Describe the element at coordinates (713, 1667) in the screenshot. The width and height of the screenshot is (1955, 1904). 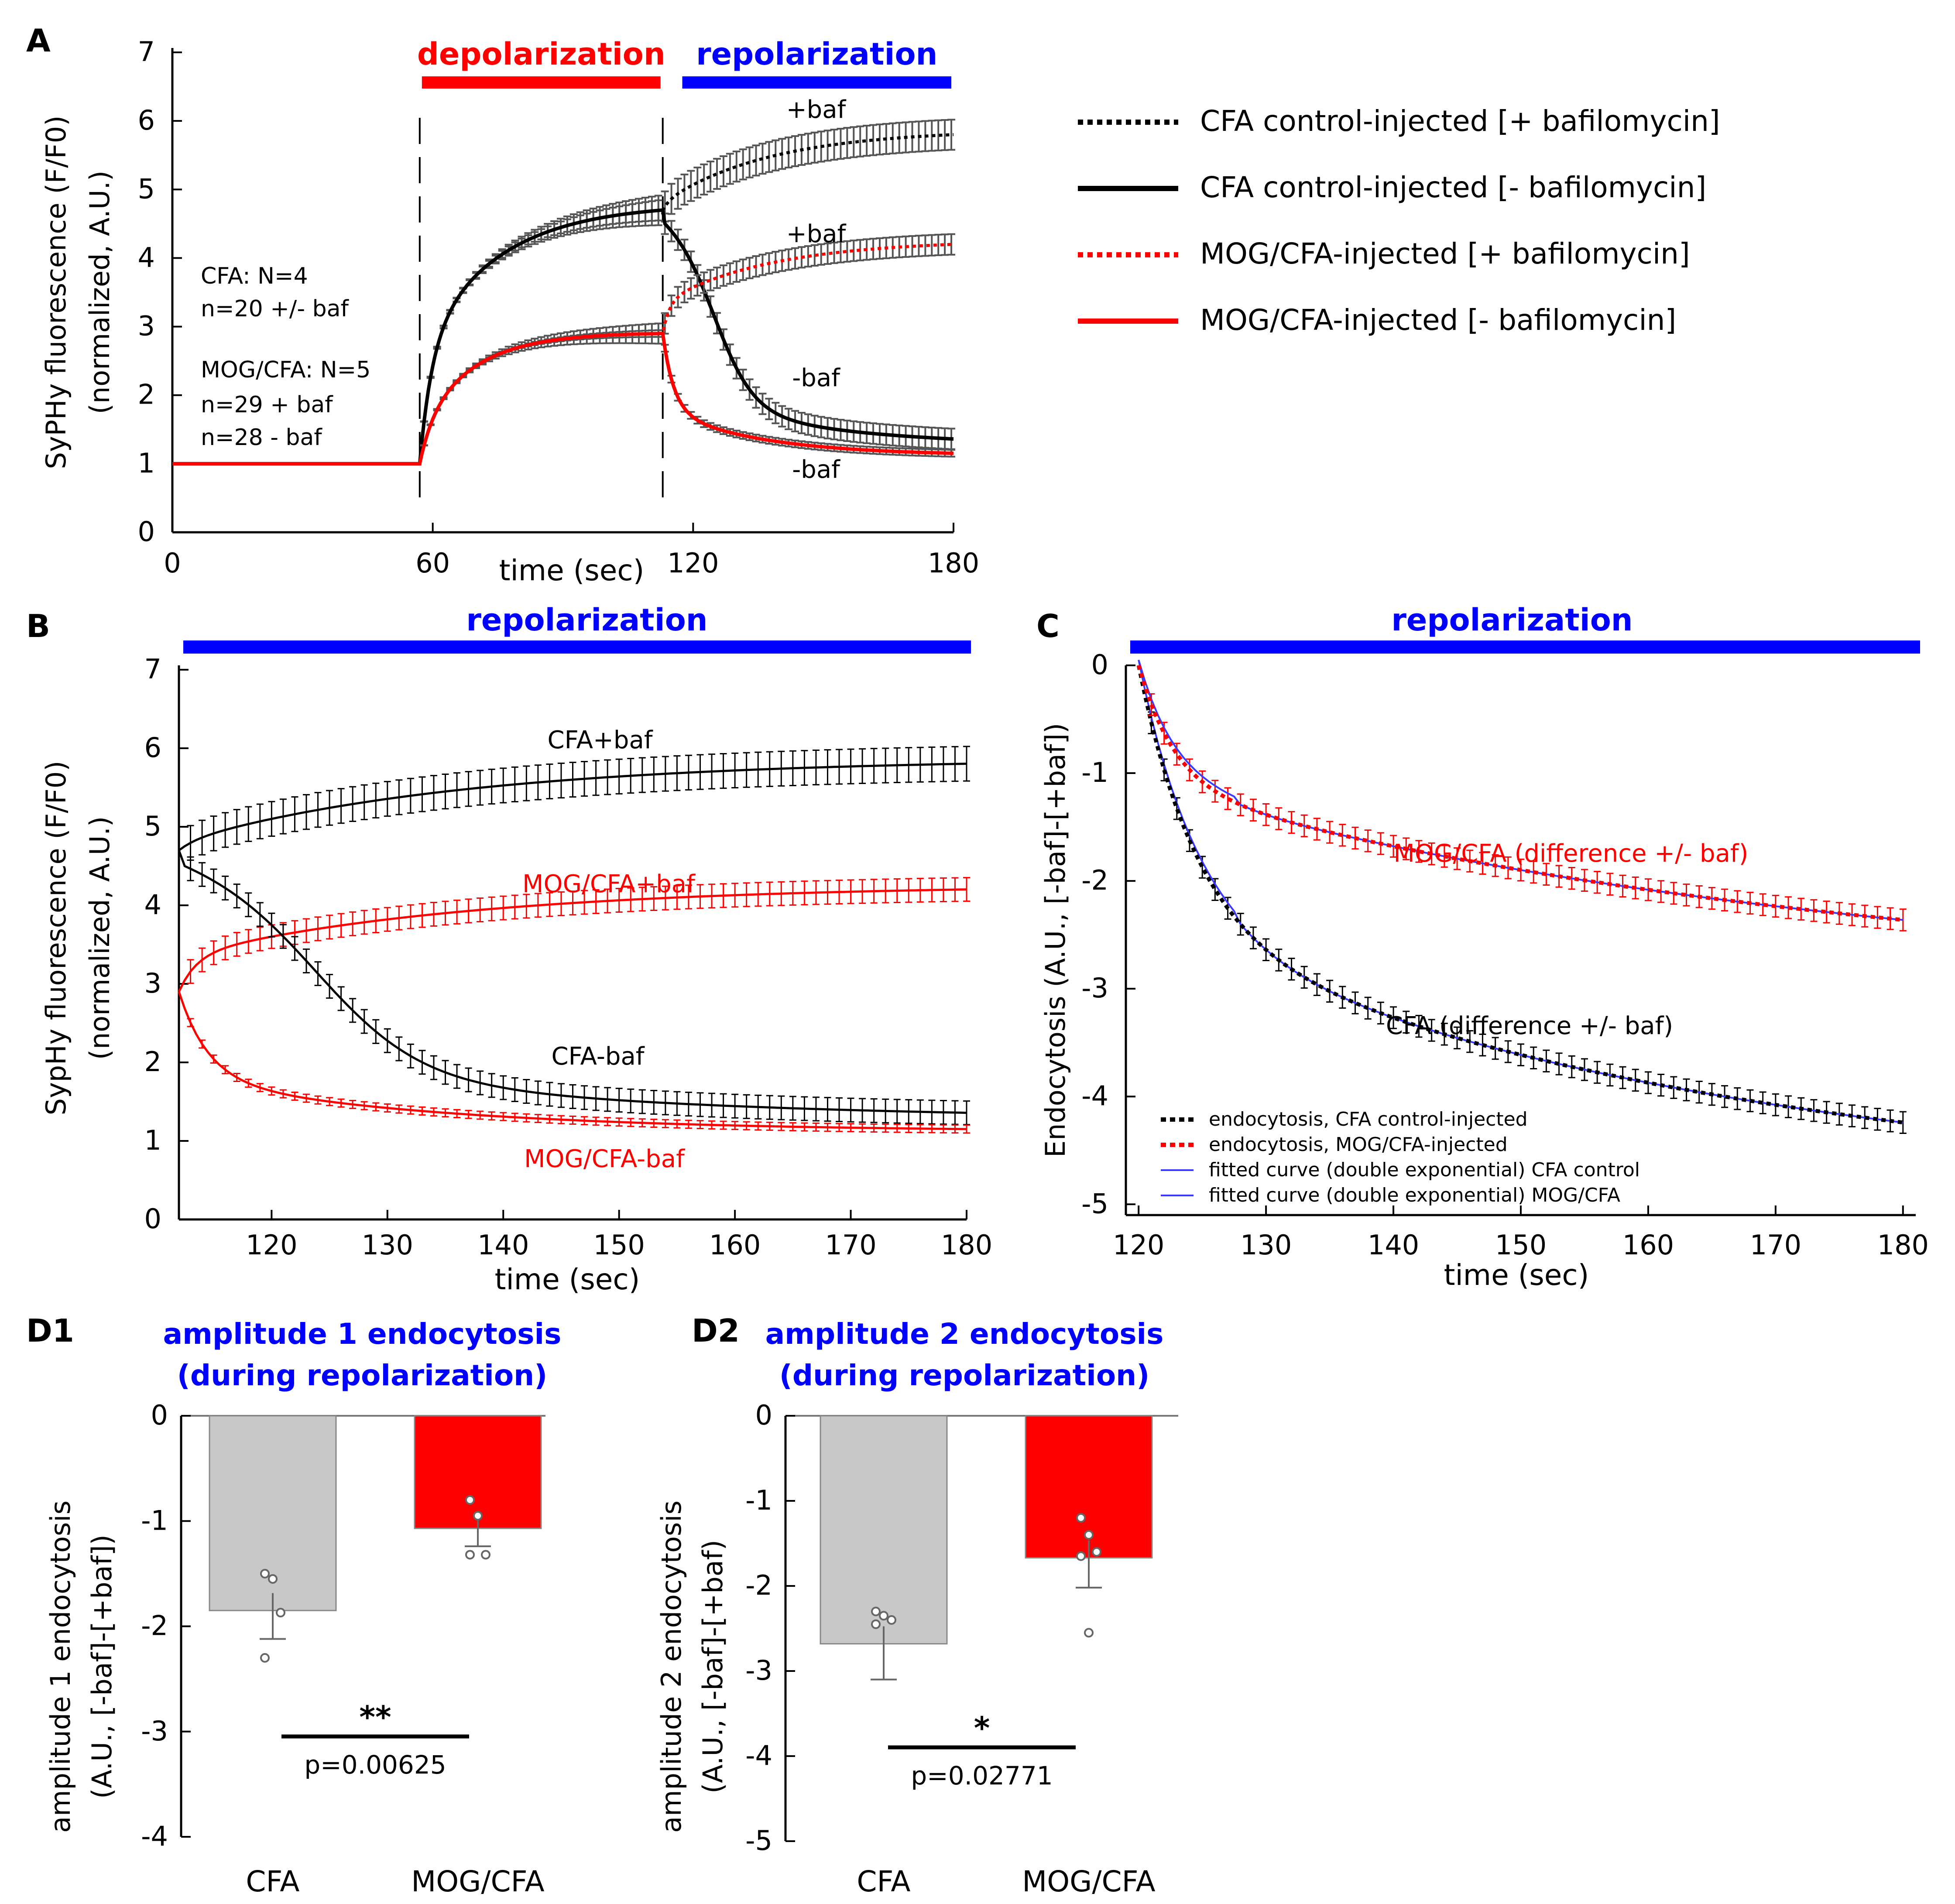
I see `y-axis-label: (A.U., [-baf]-[+baf)` at that location.